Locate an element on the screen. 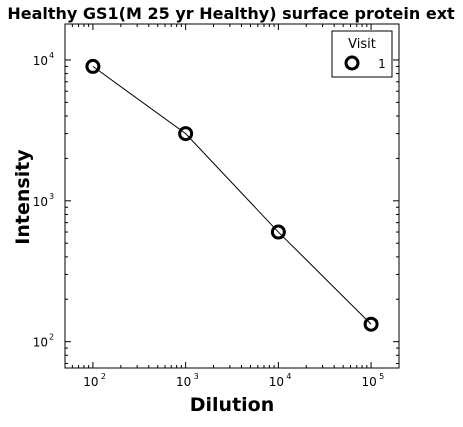 The width and height of the screenshot is (463, 427). x-tick-label-exponent: 4 is located at coordinates (288, 376).